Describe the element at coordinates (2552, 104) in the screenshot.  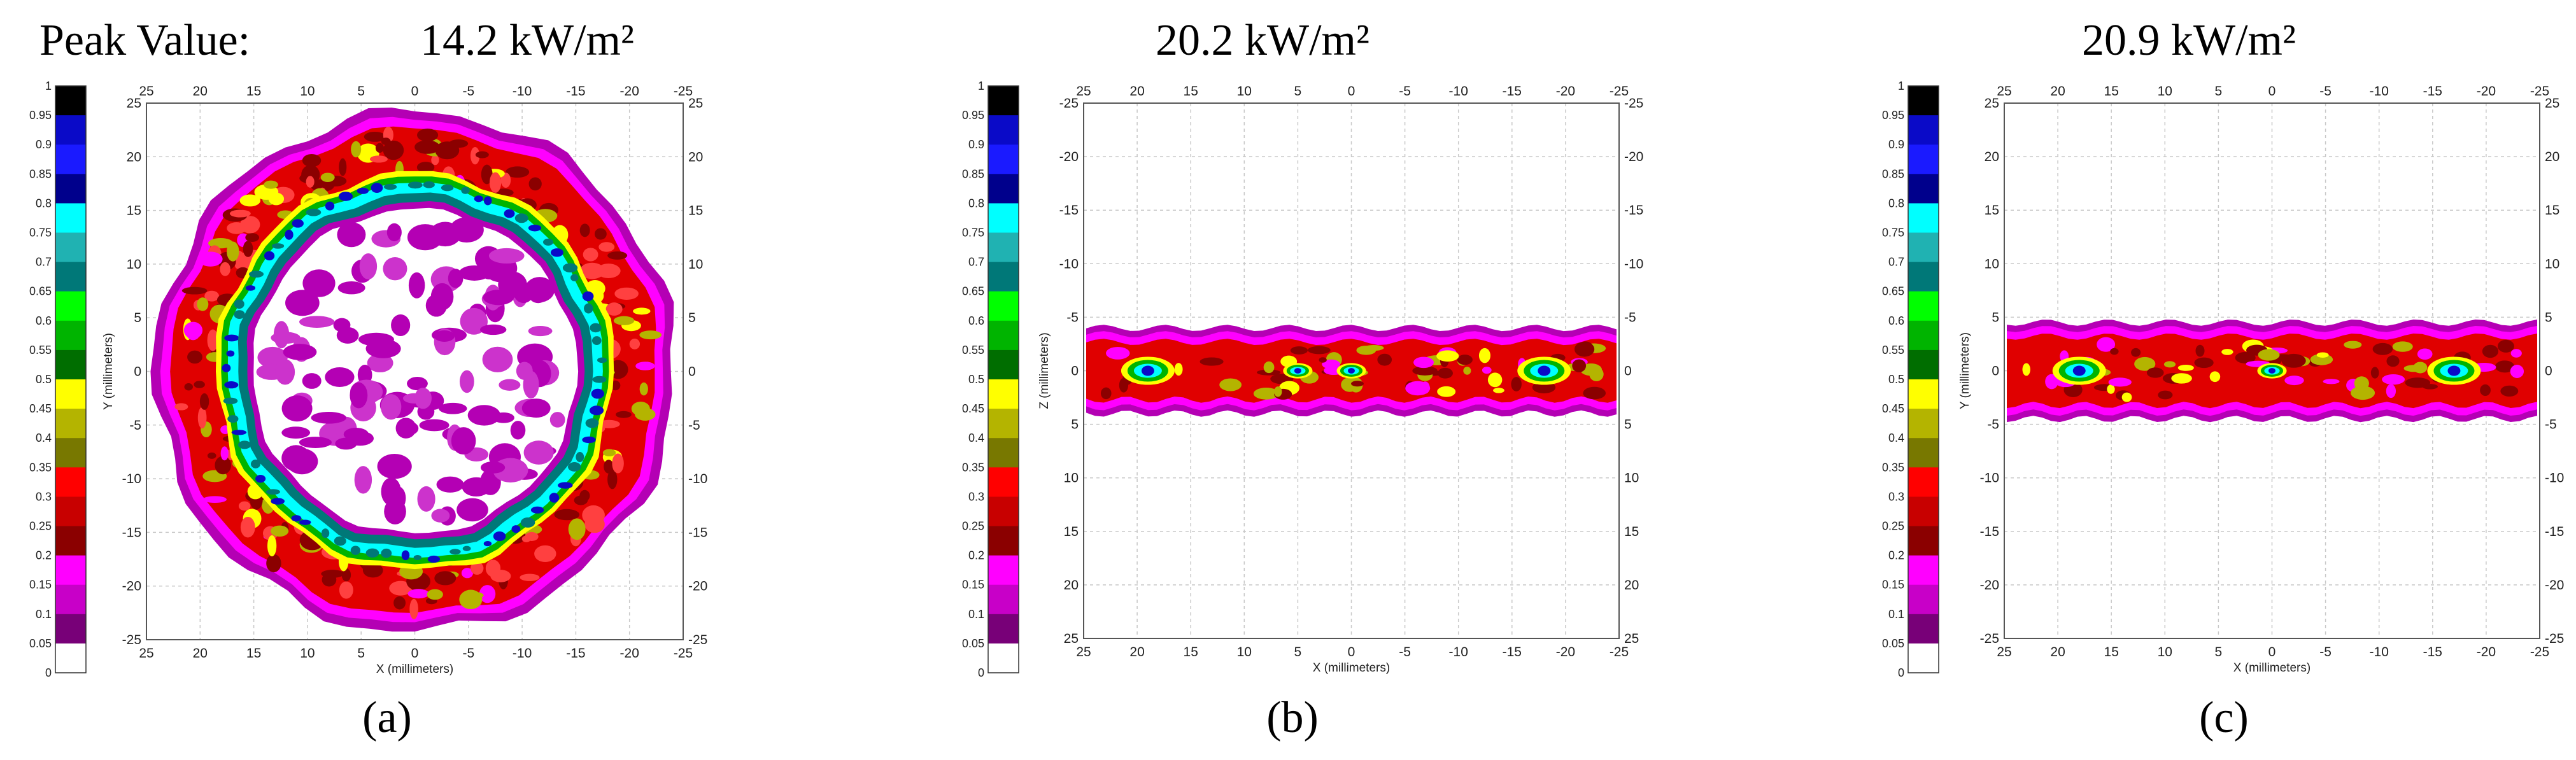
I see `y-tick-label-right: 25` at that location.